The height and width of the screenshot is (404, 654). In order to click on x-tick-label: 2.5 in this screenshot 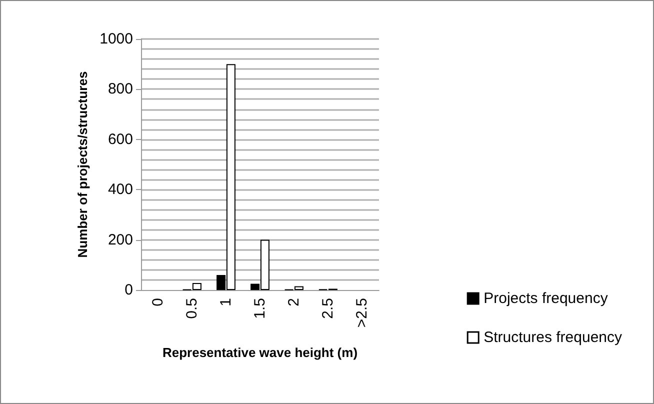, I will do `click(328, 308)`.